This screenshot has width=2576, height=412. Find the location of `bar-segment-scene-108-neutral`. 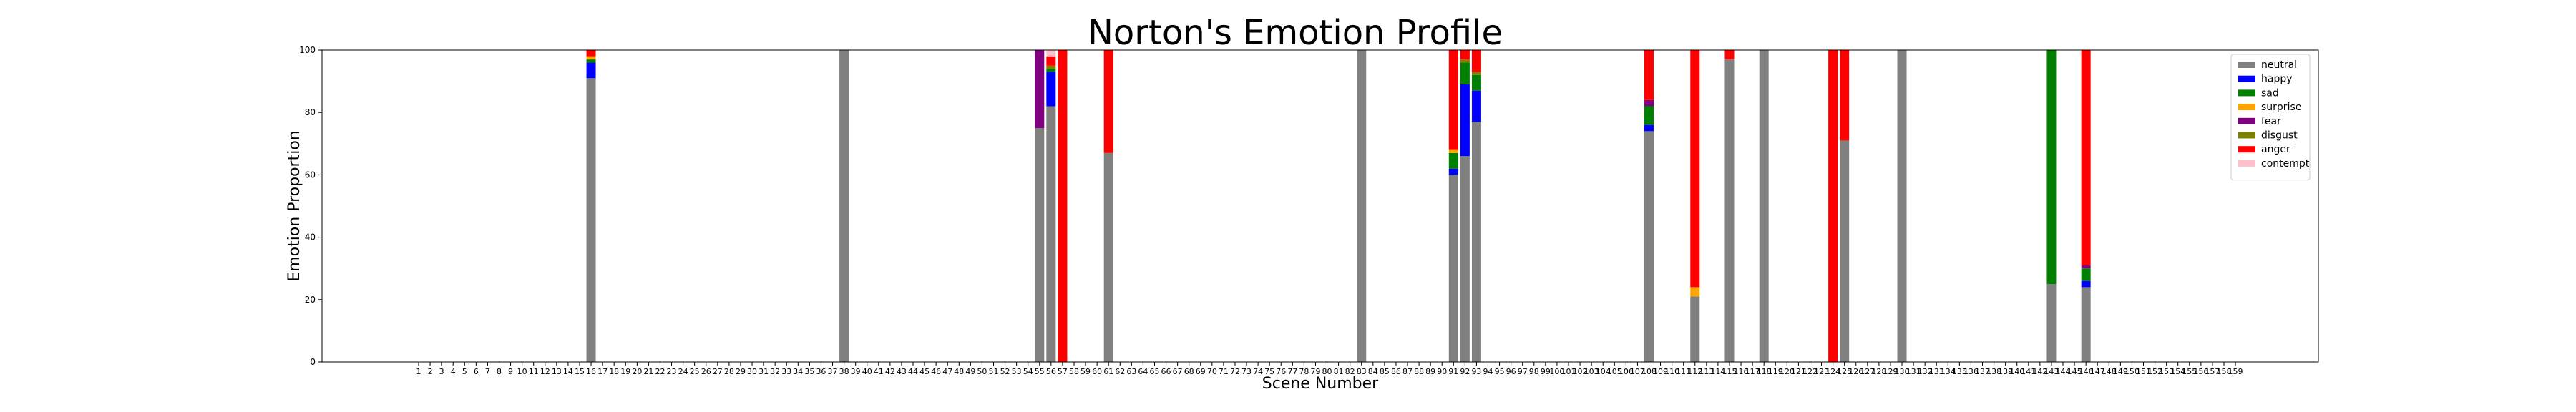

bar-segment-scene-108-neutral is located at coordinates (1649, 247).